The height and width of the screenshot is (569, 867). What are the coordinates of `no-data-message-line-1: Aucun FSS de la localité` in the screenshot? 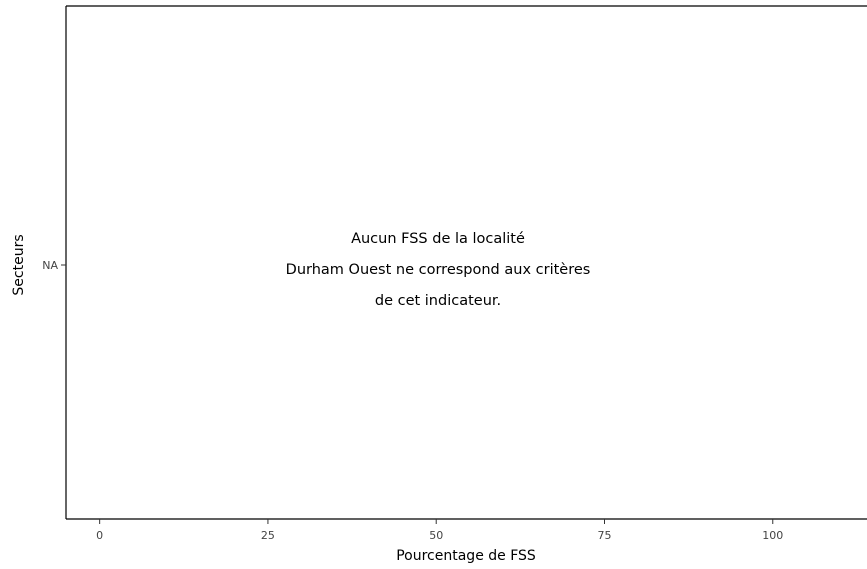 It's located at (438, 239).